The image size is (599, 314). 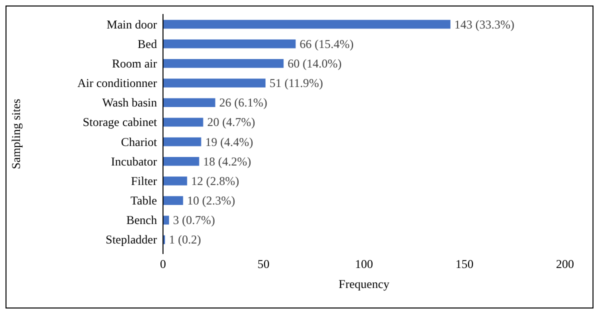 I want to click on y-tick-label: Chariot, so click(x=139, y=141).